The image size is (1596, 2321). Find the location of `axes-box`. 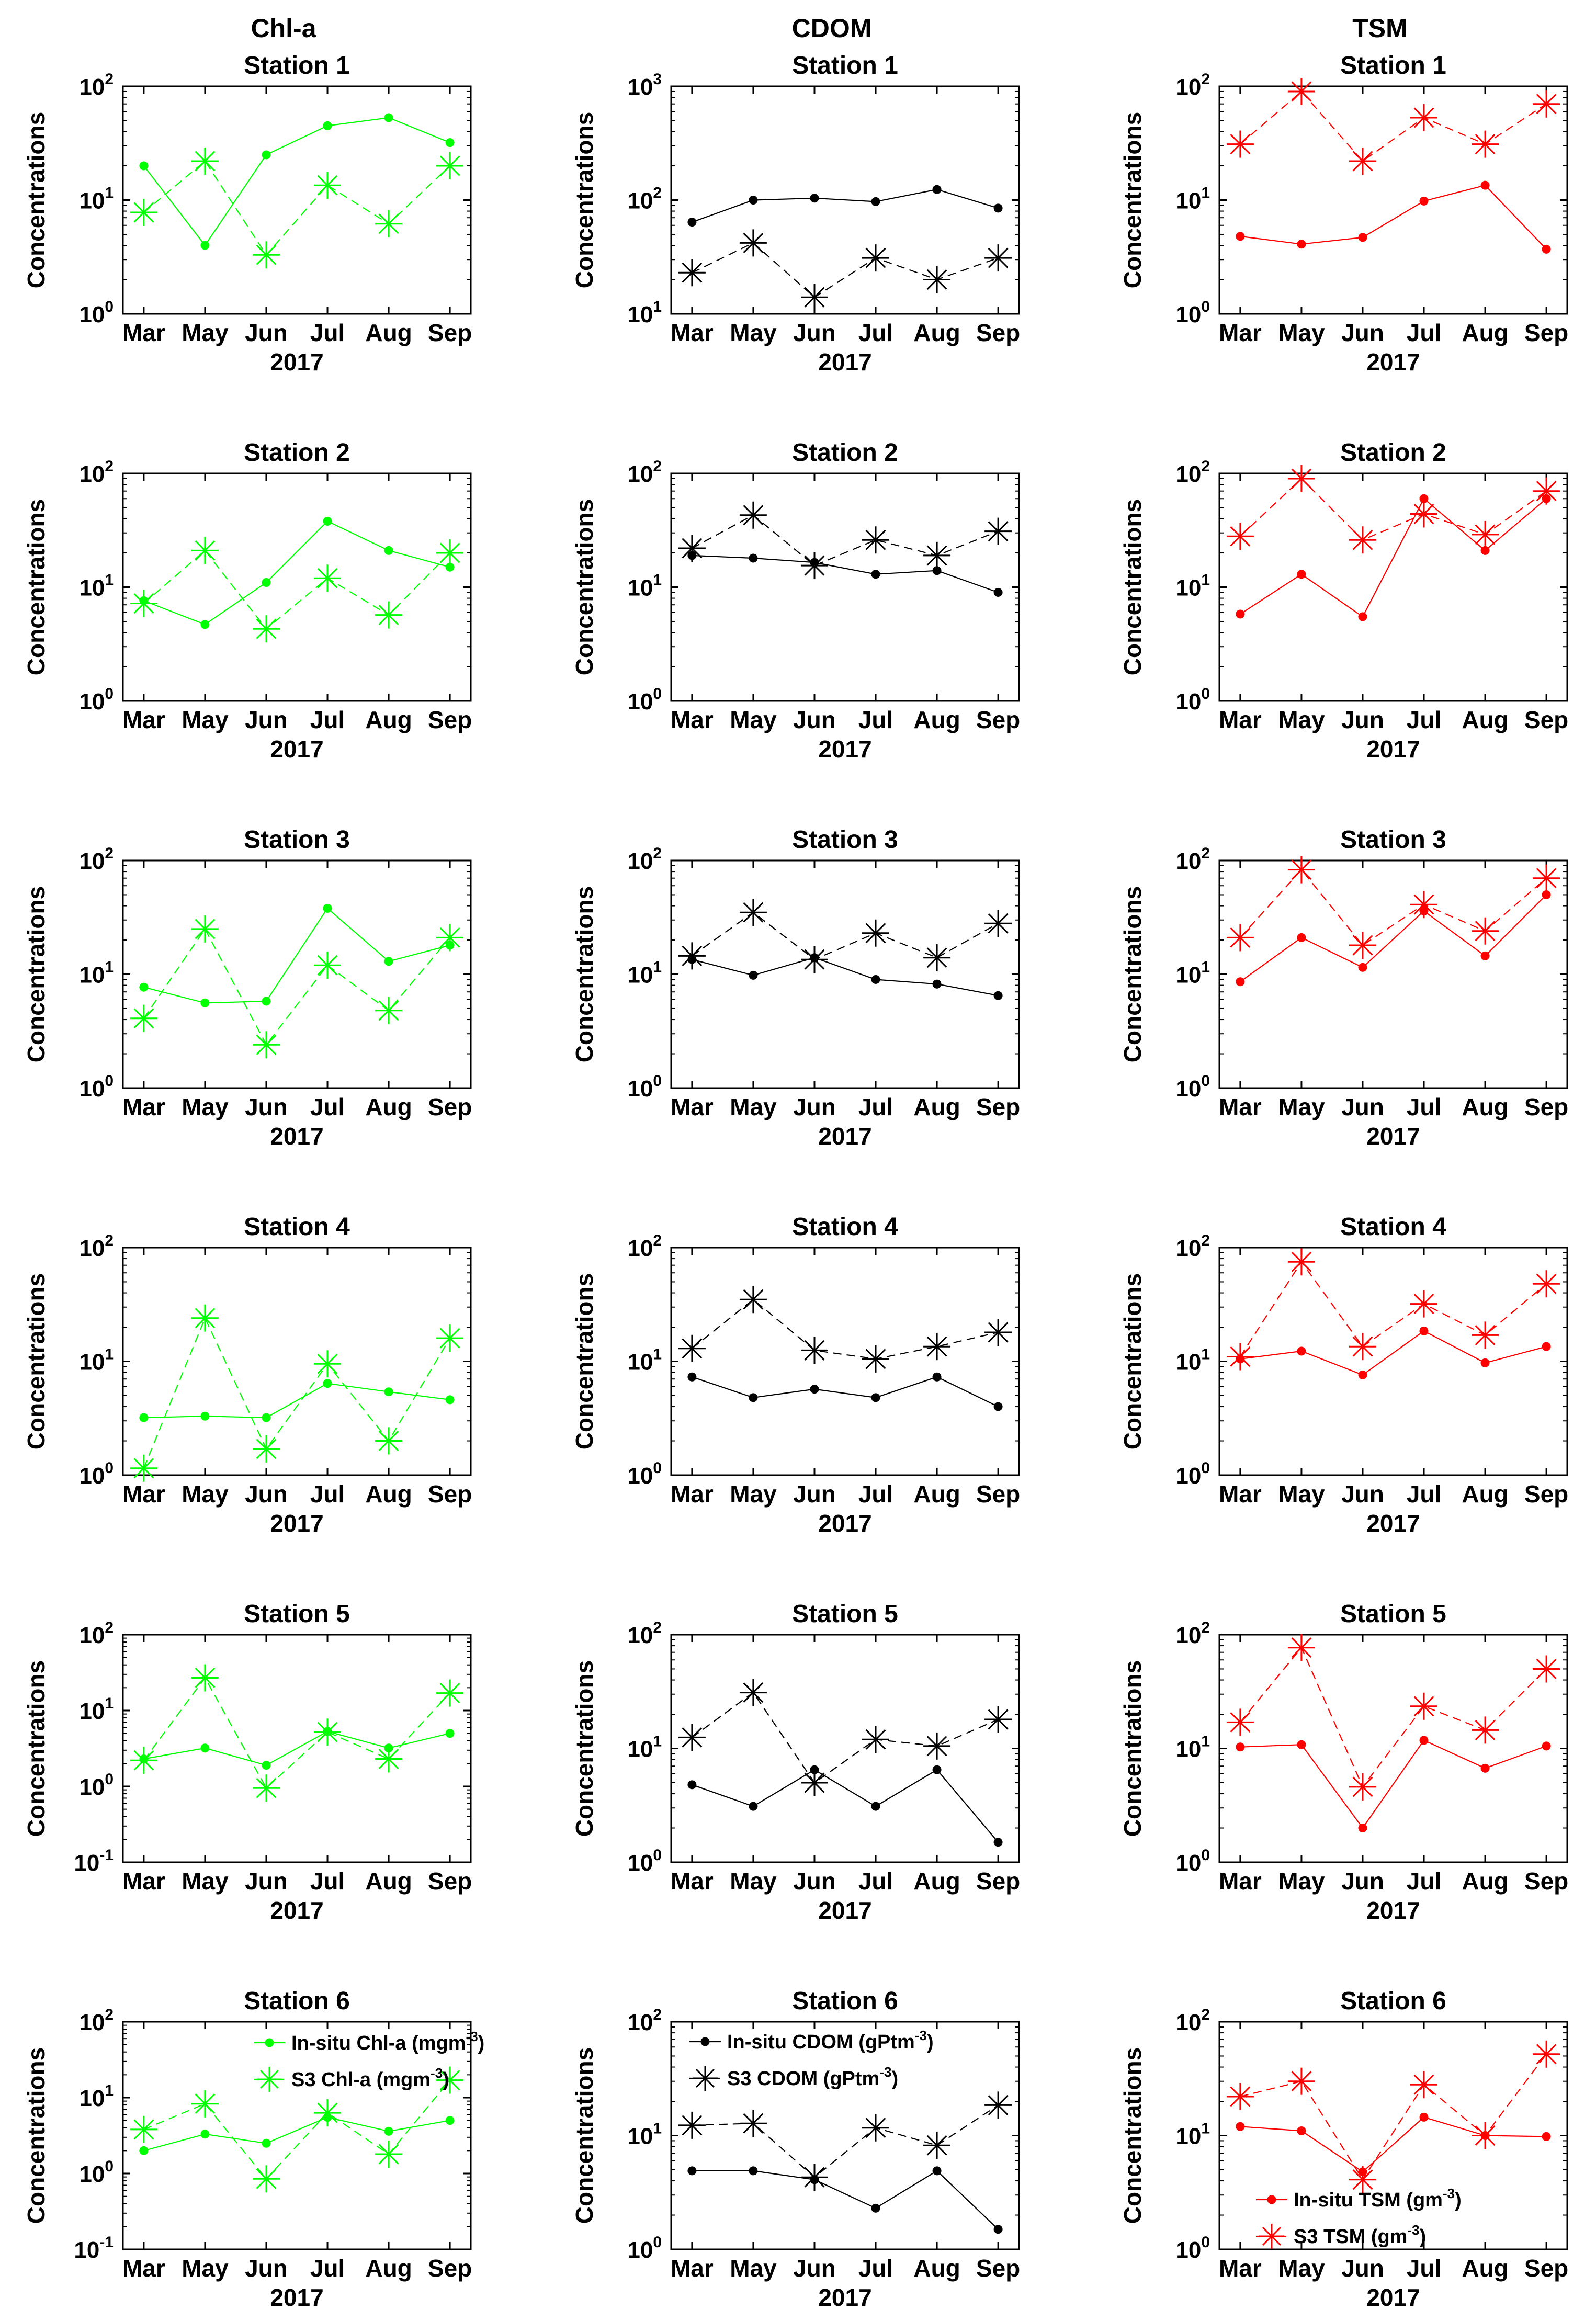

axes-box is located at coordinates (297, 200).